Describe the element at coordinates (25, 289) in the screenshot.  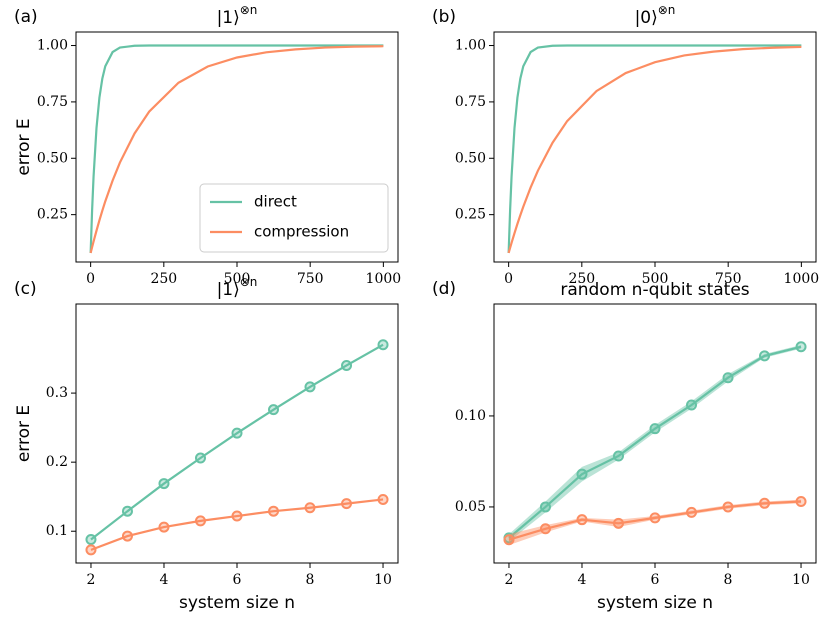
I see `panel-label: (c)` at that location.